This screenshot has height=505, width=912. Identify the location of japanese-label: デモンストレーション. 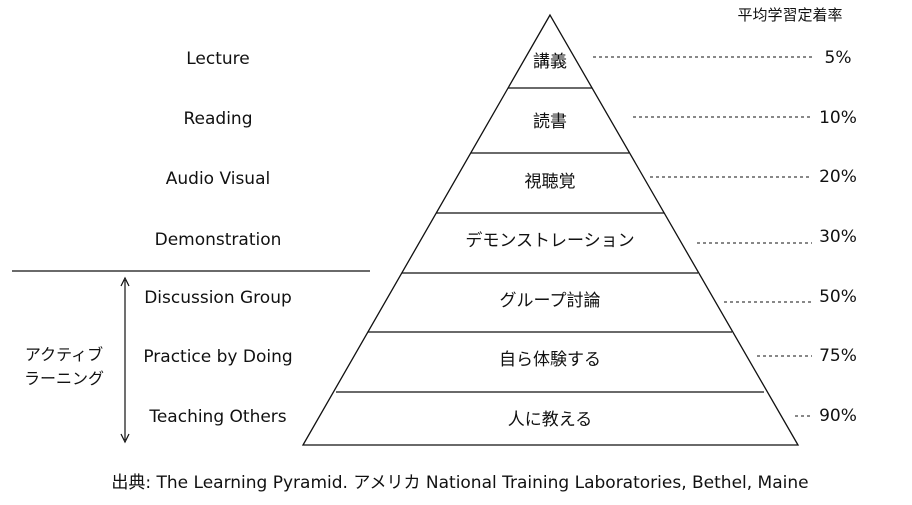
(549, 240).